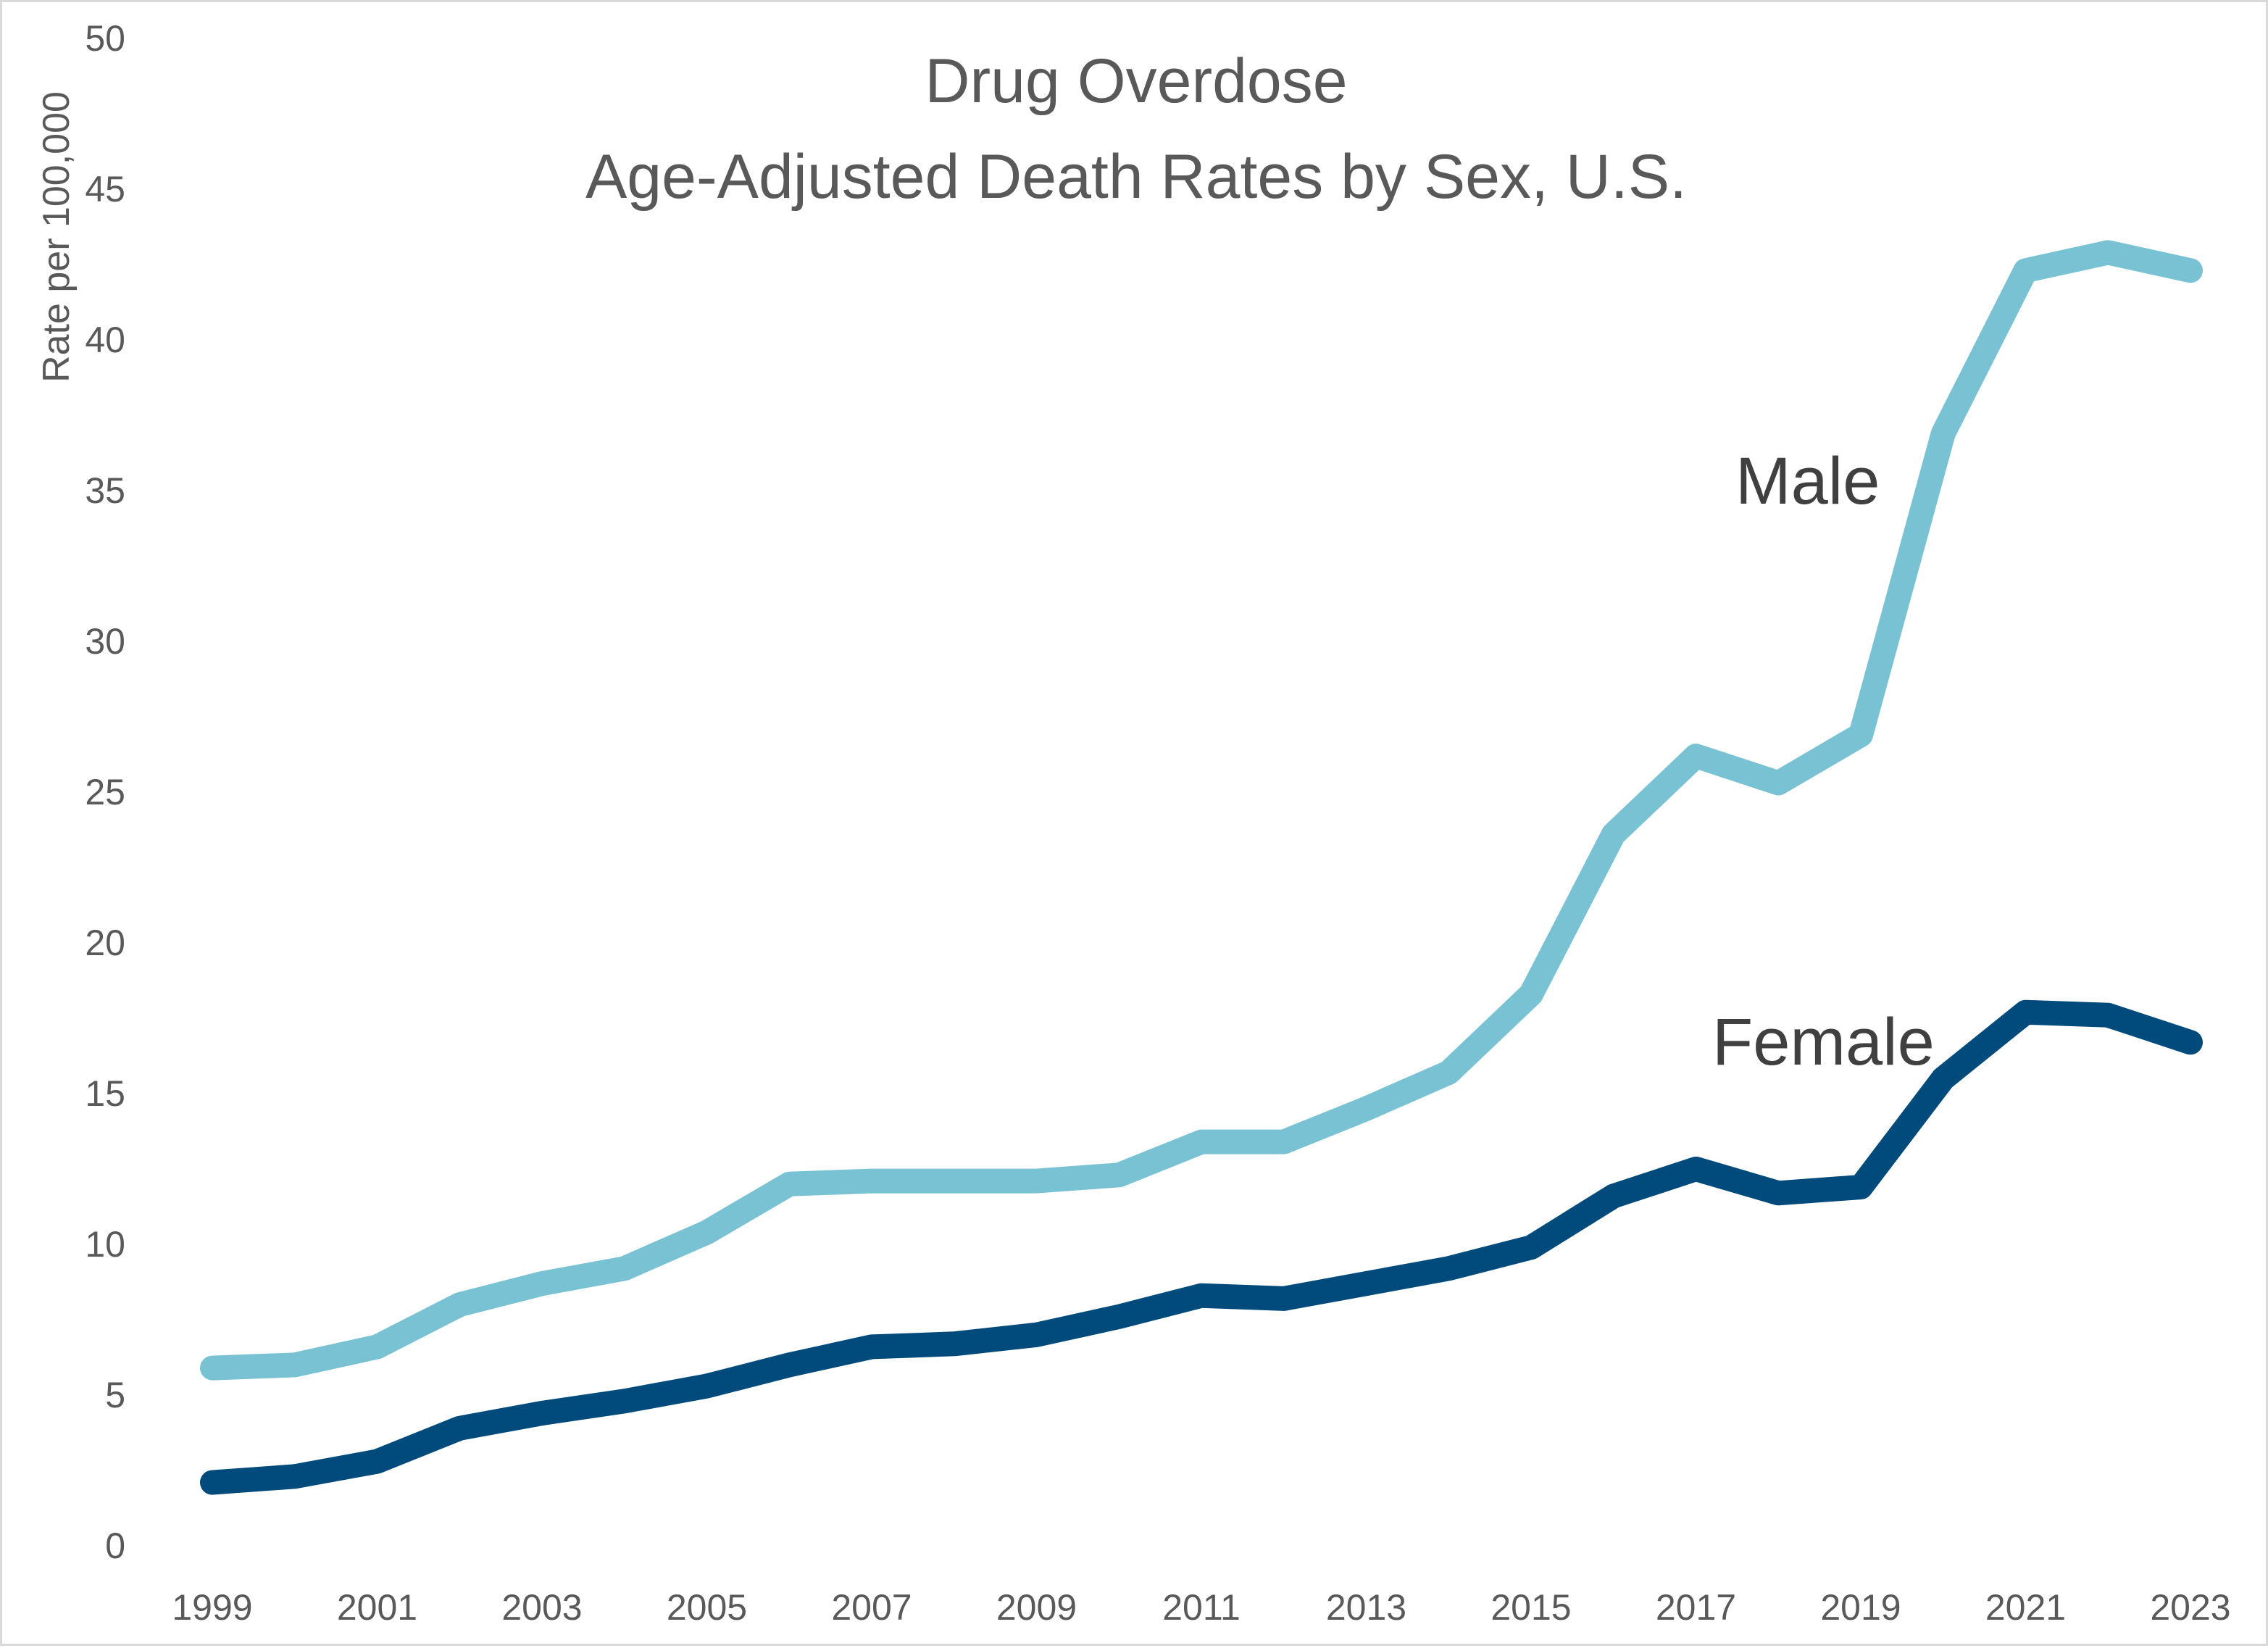 The image size is (2268, 1648). Describe the element at coordinates (115, 1395) in the screenshot. I see `y-tick-label: 5` at that location.